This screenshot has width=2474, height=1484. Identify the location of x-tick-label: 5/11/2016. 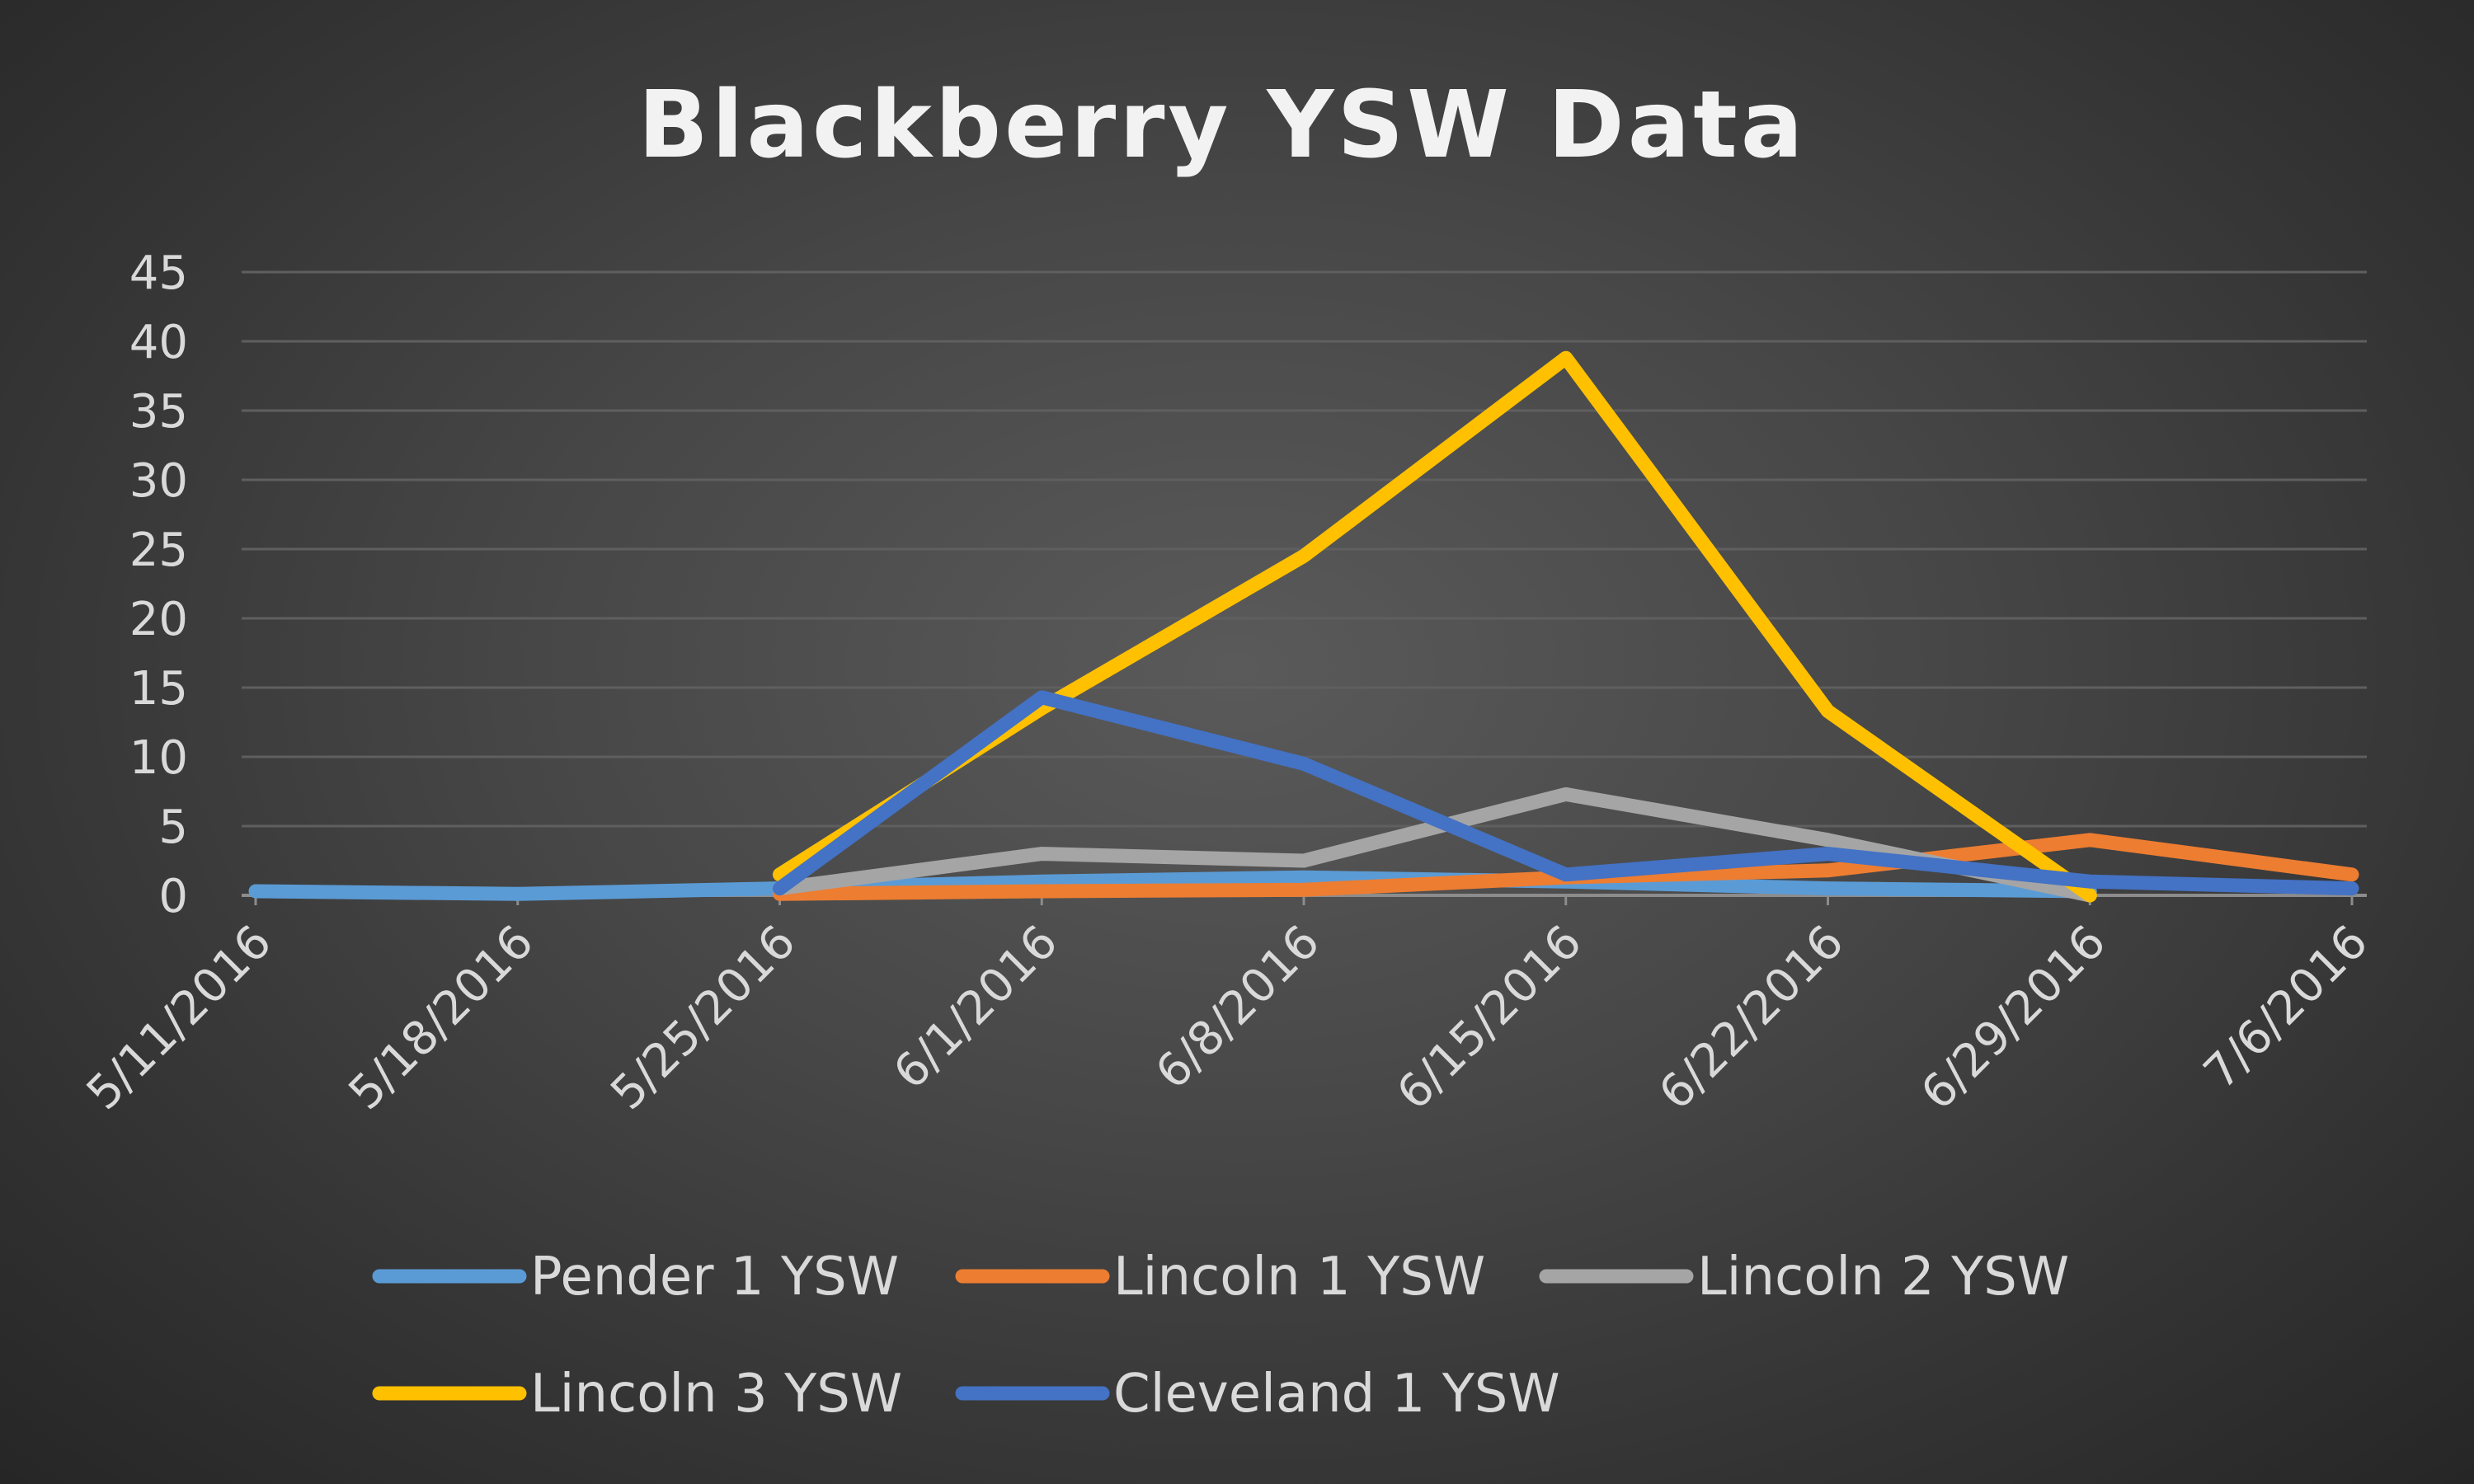
(179, 1017).